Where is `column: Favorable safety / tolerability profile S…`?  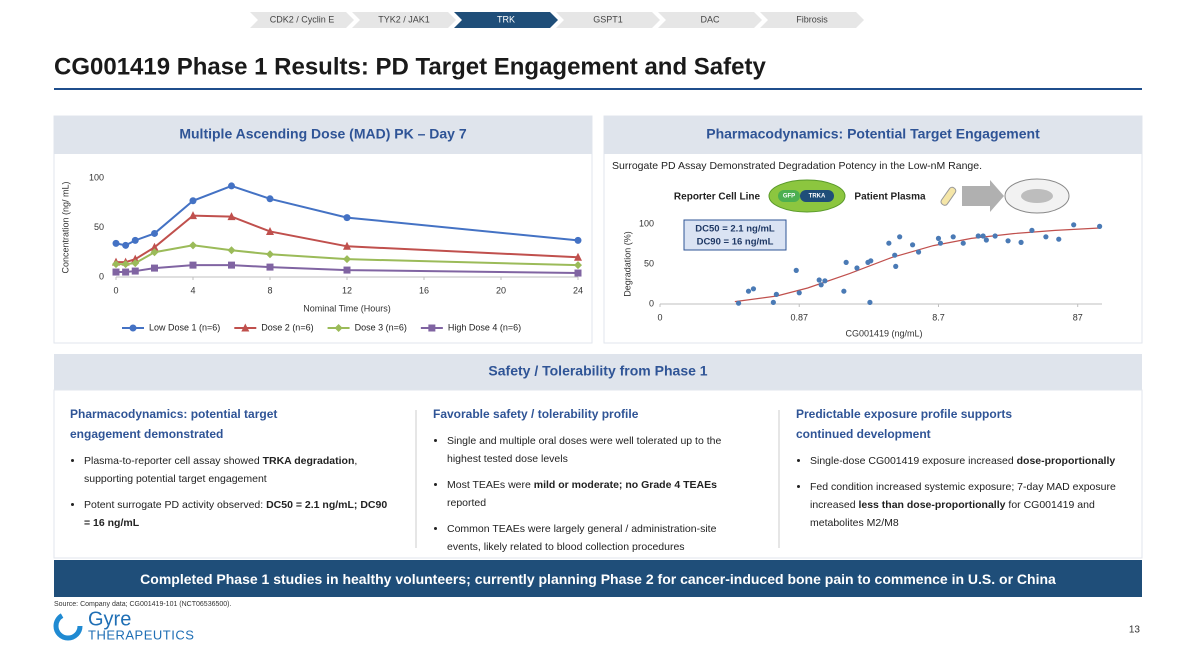 column: Favorable safety / tolerability profile S… is located at coordinates (593, 484).